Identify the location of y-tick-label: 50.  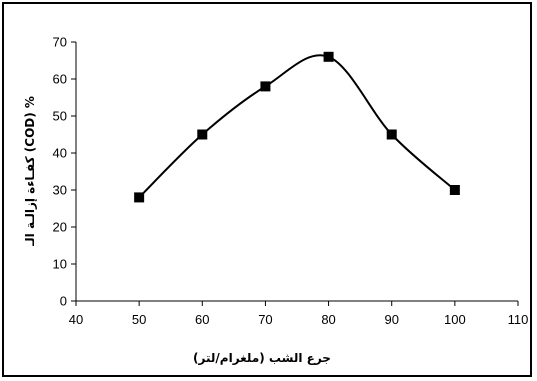
(60, 116).